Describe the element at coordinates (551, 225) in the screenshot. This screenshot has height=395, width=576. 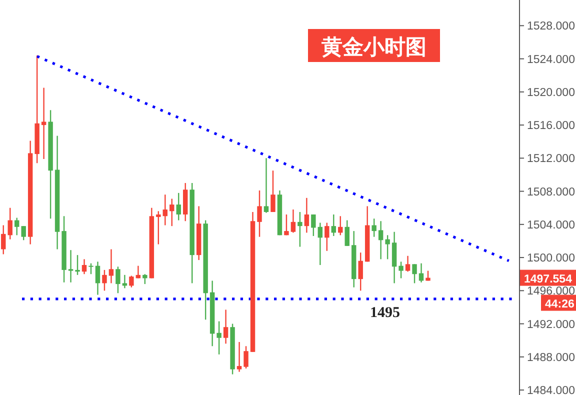
I see `y-tick-label: 1504.000` at that location.